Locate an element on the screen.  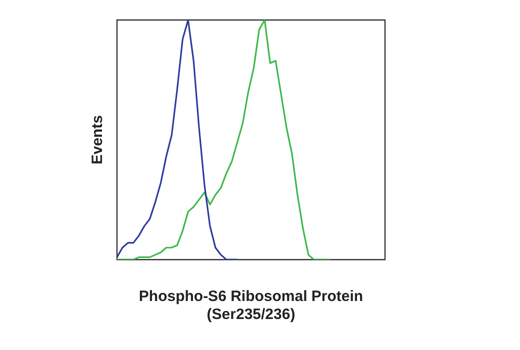
y-axis-title: Events is located at coordinates (97, 139).